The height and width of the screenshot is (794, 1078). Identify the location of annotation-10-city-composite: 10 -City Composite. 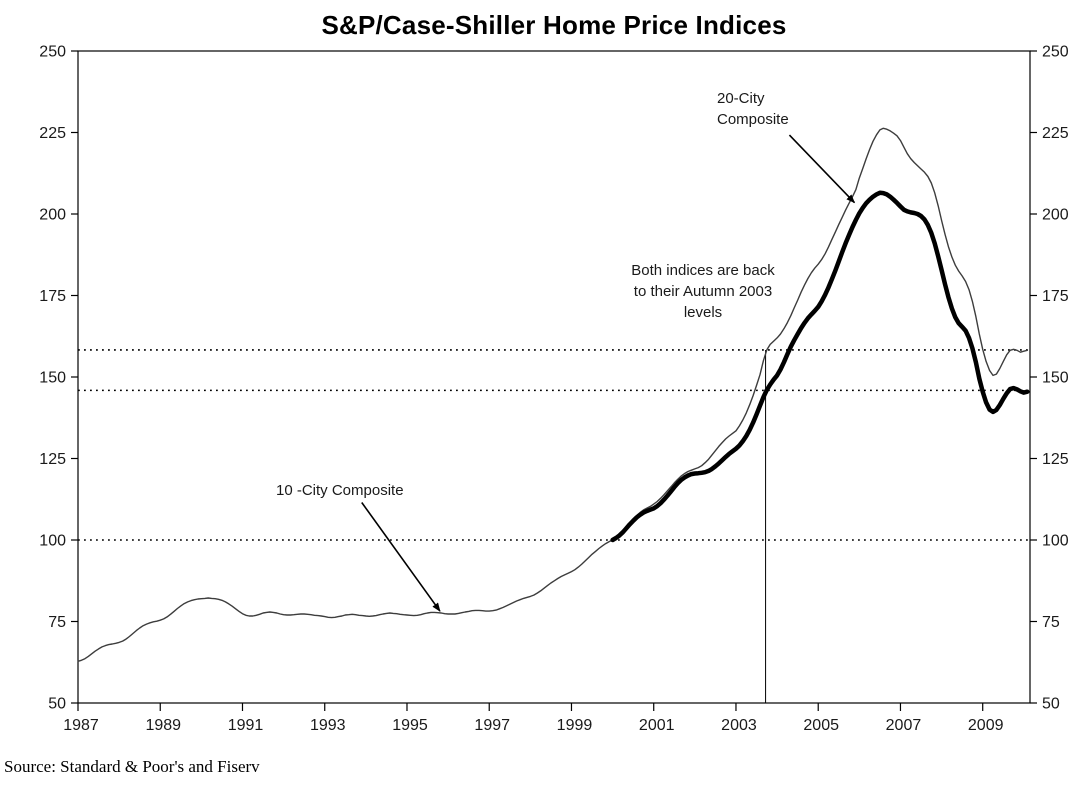
(340, 490).